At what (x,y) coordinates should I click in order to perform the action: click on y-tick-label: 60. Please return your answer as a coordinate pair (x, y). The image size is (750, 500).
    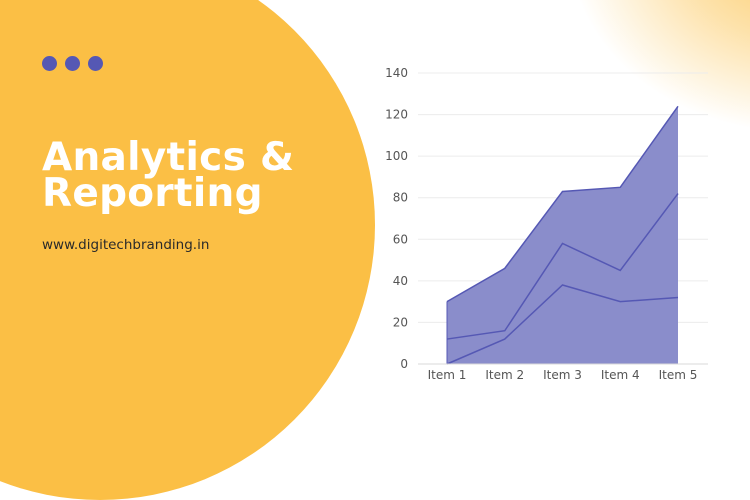
    Looking at the image, I should click on (400, 239).